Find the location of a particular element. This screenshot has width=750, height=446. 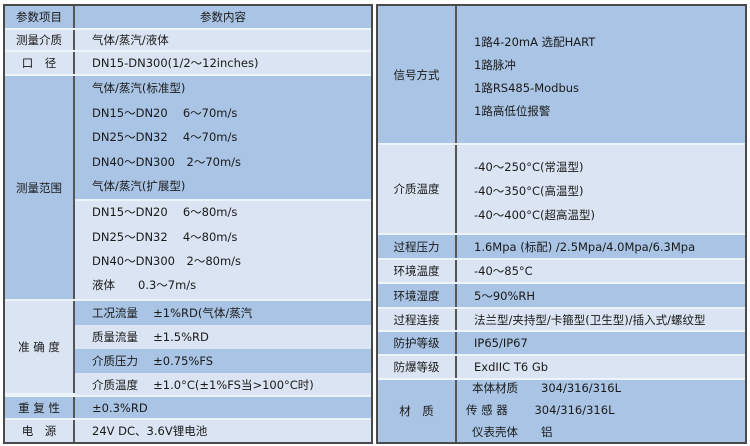

row-key: 材 质 is located at coordinates (417, 411).